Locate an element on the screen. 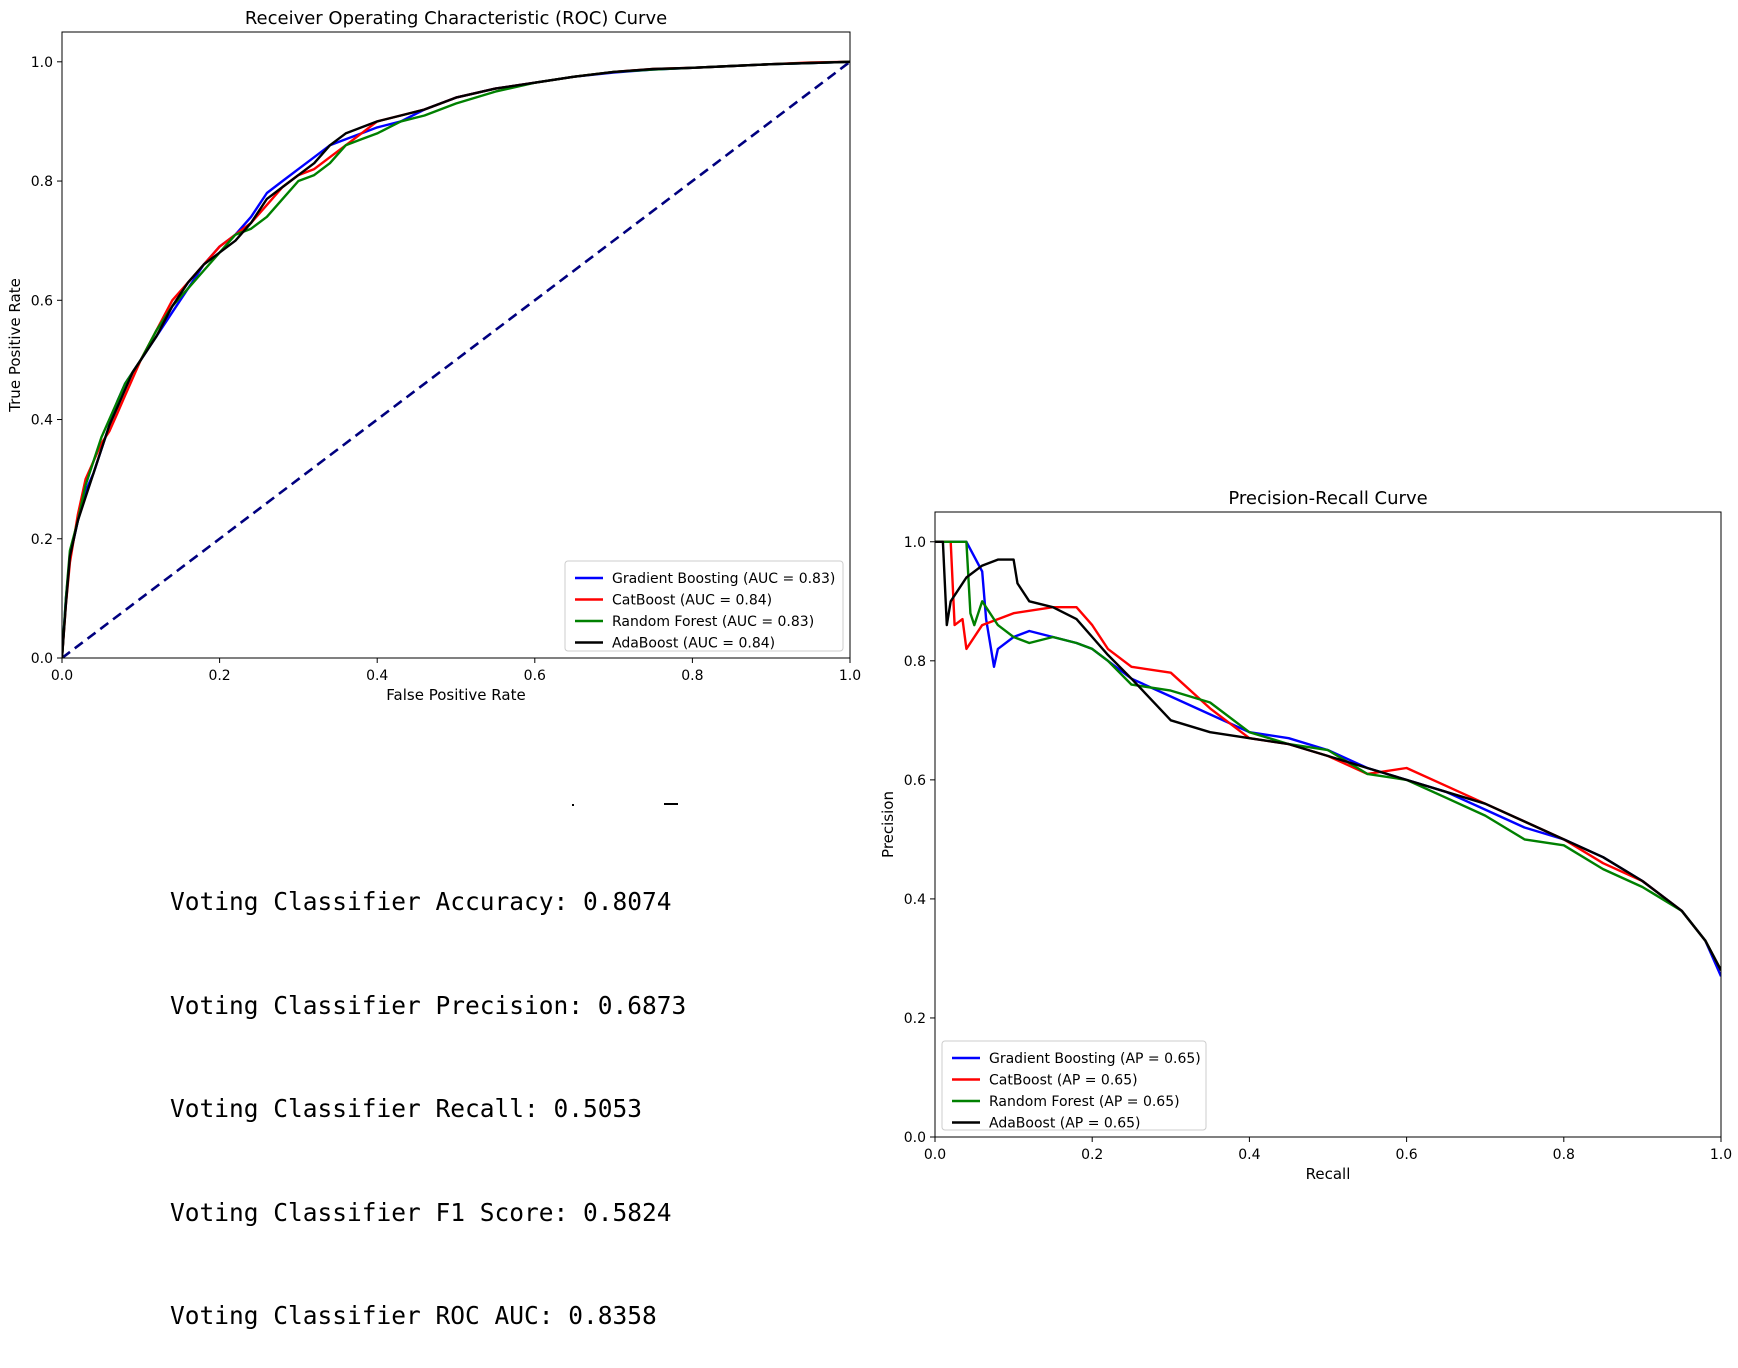  legend-label-gradient-boosting: Gradient Boosting (AUC = 0.83) is located at coordinates (723, 579).